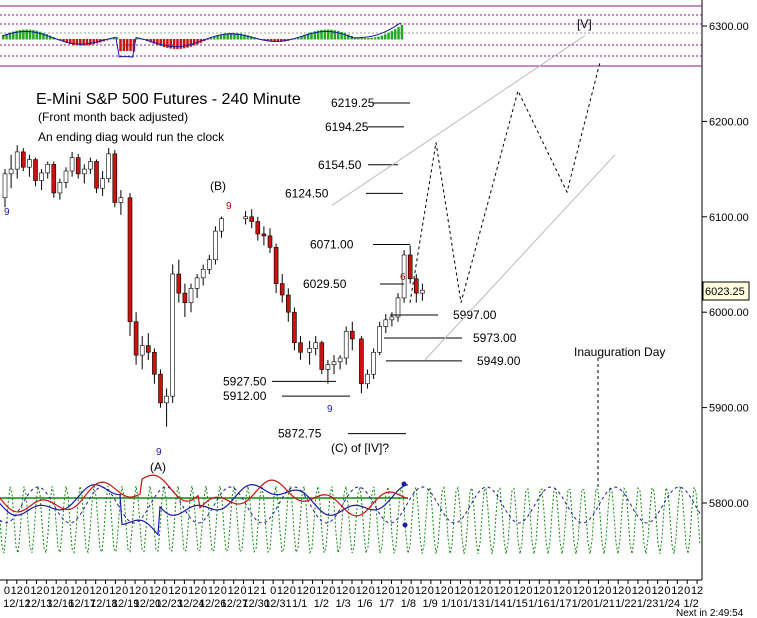 The width and height of the screenshot is (757, 618). I want to click on cycle-fast-line, so click(350, 520).